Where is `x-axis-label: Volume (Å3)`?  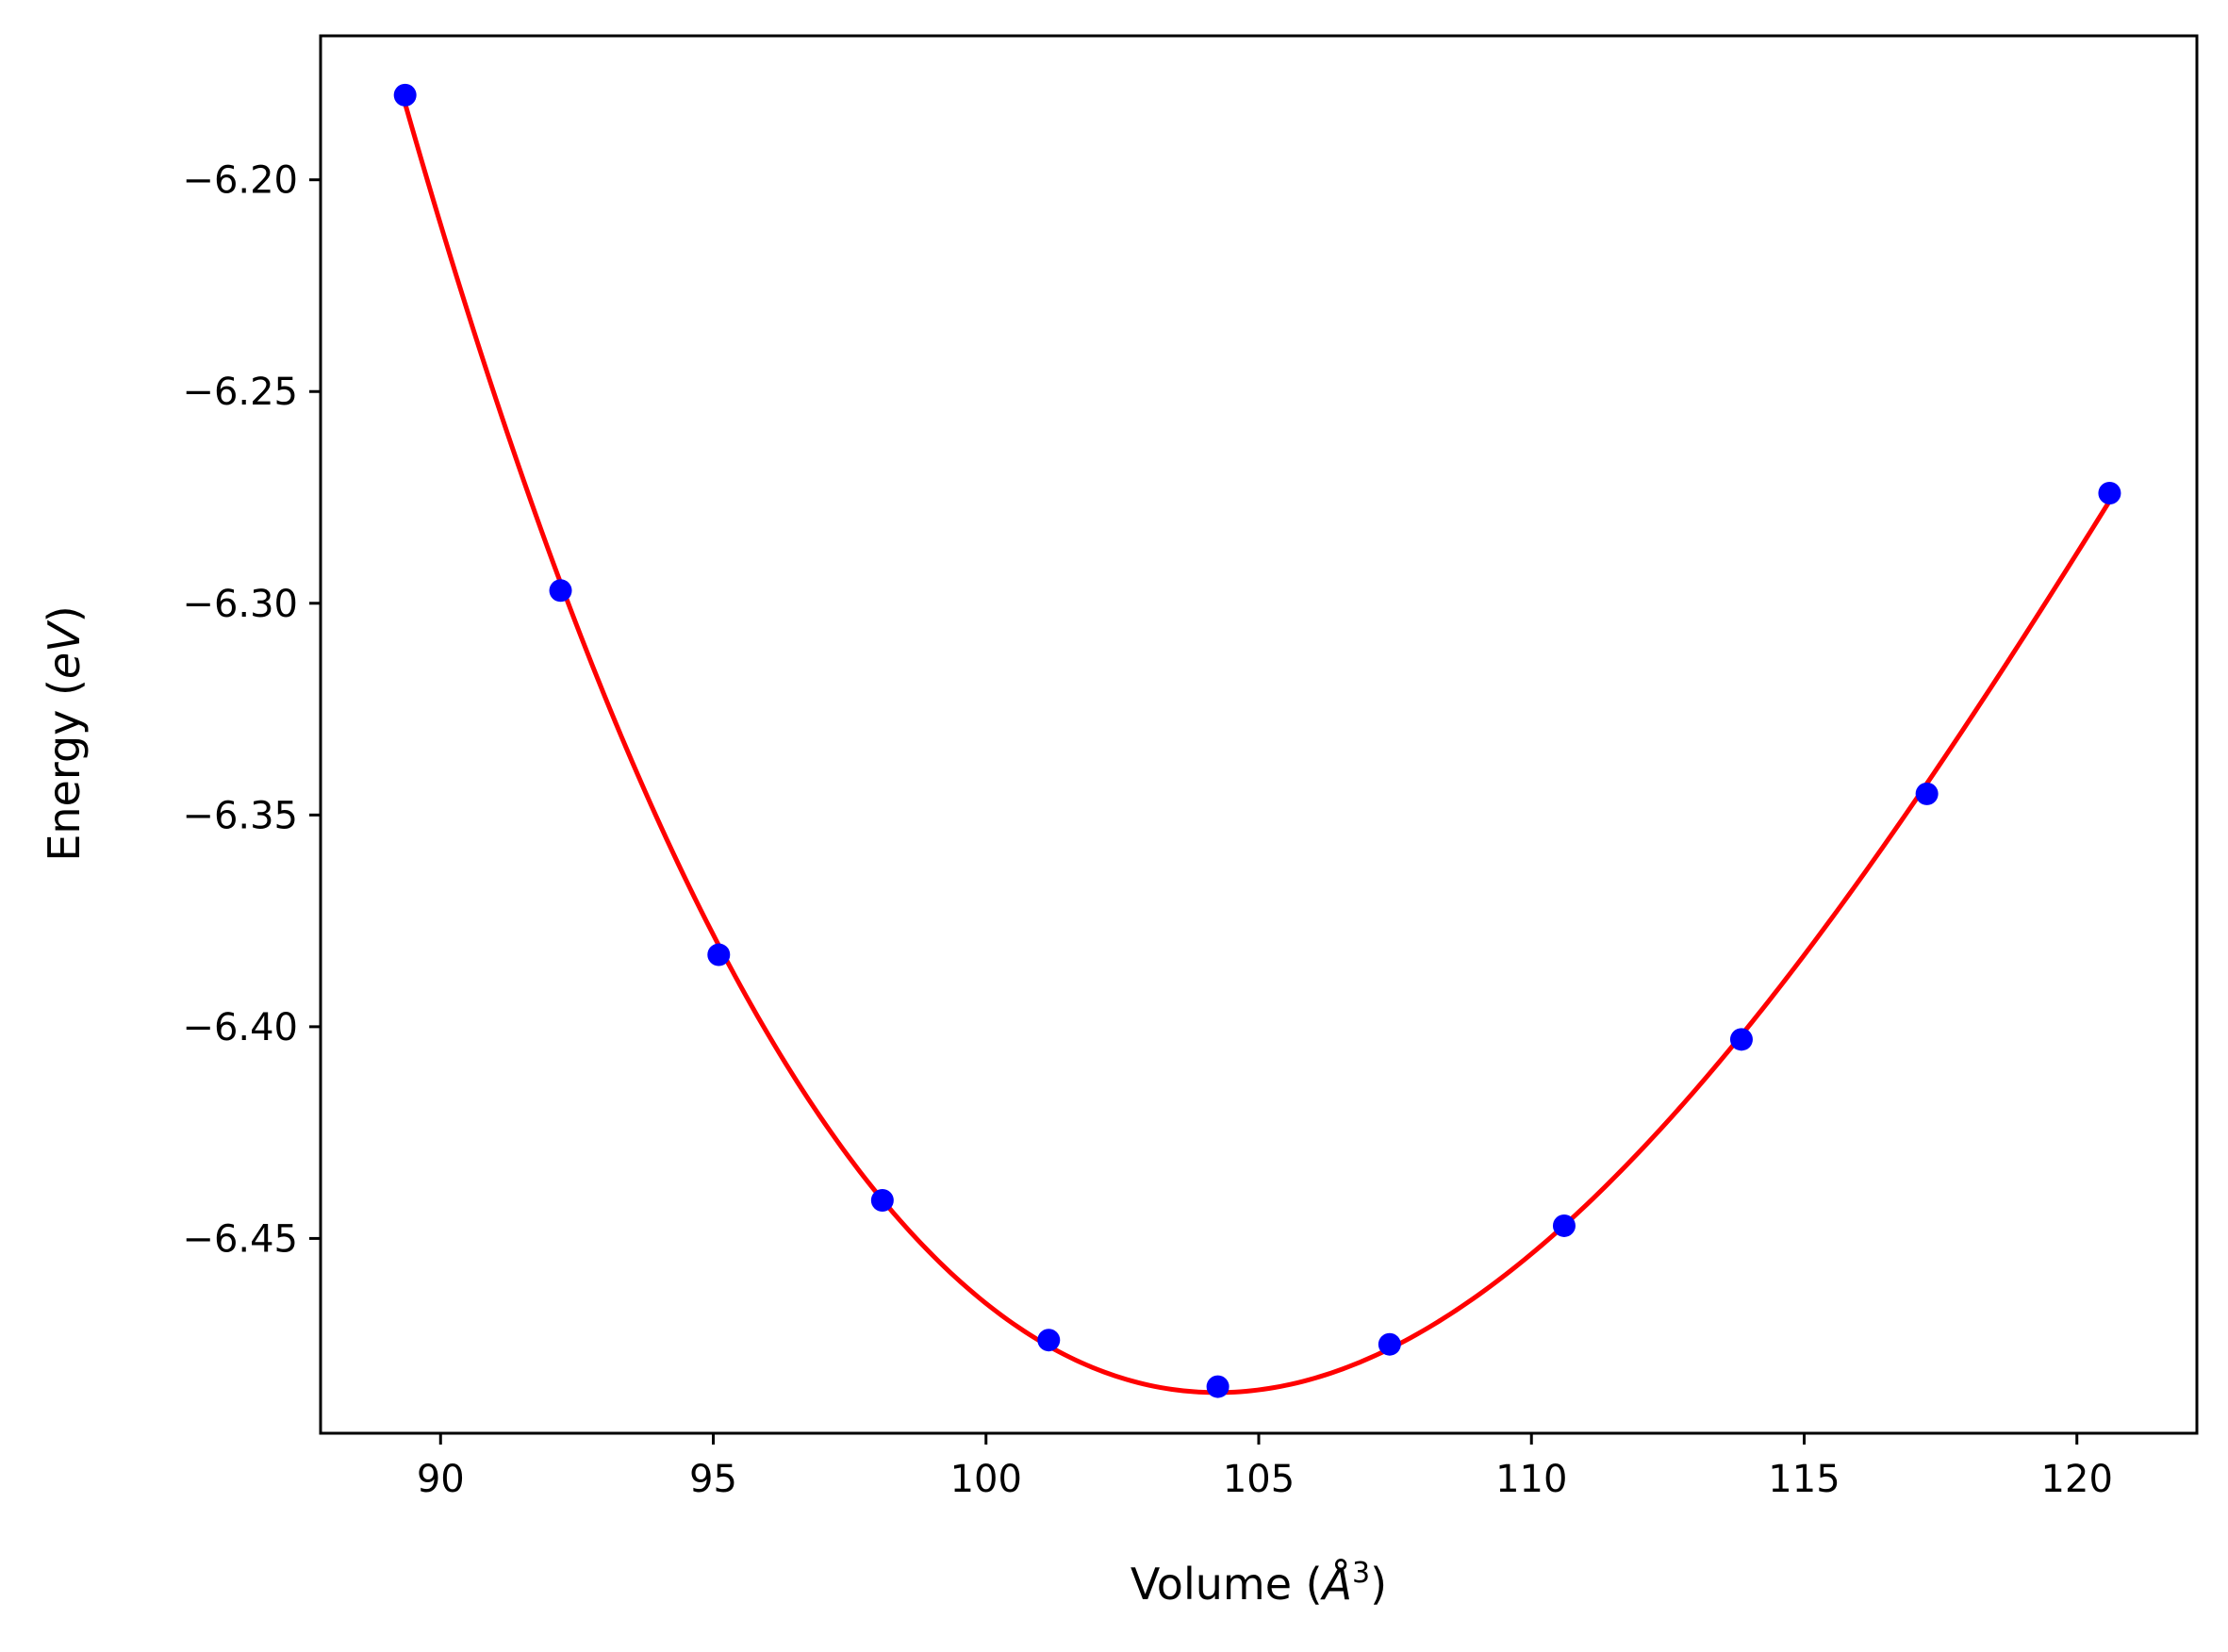 x-axis-label: Volume (Å3) is located at coordinates (1259, 1583).